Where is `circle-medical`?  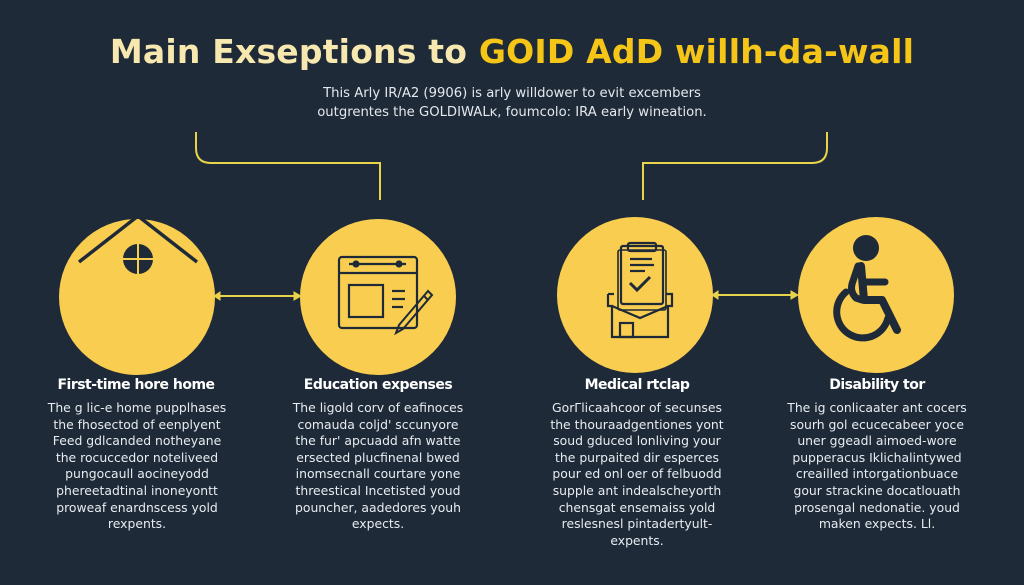 circle-medical is located at coordinates (635, 295).